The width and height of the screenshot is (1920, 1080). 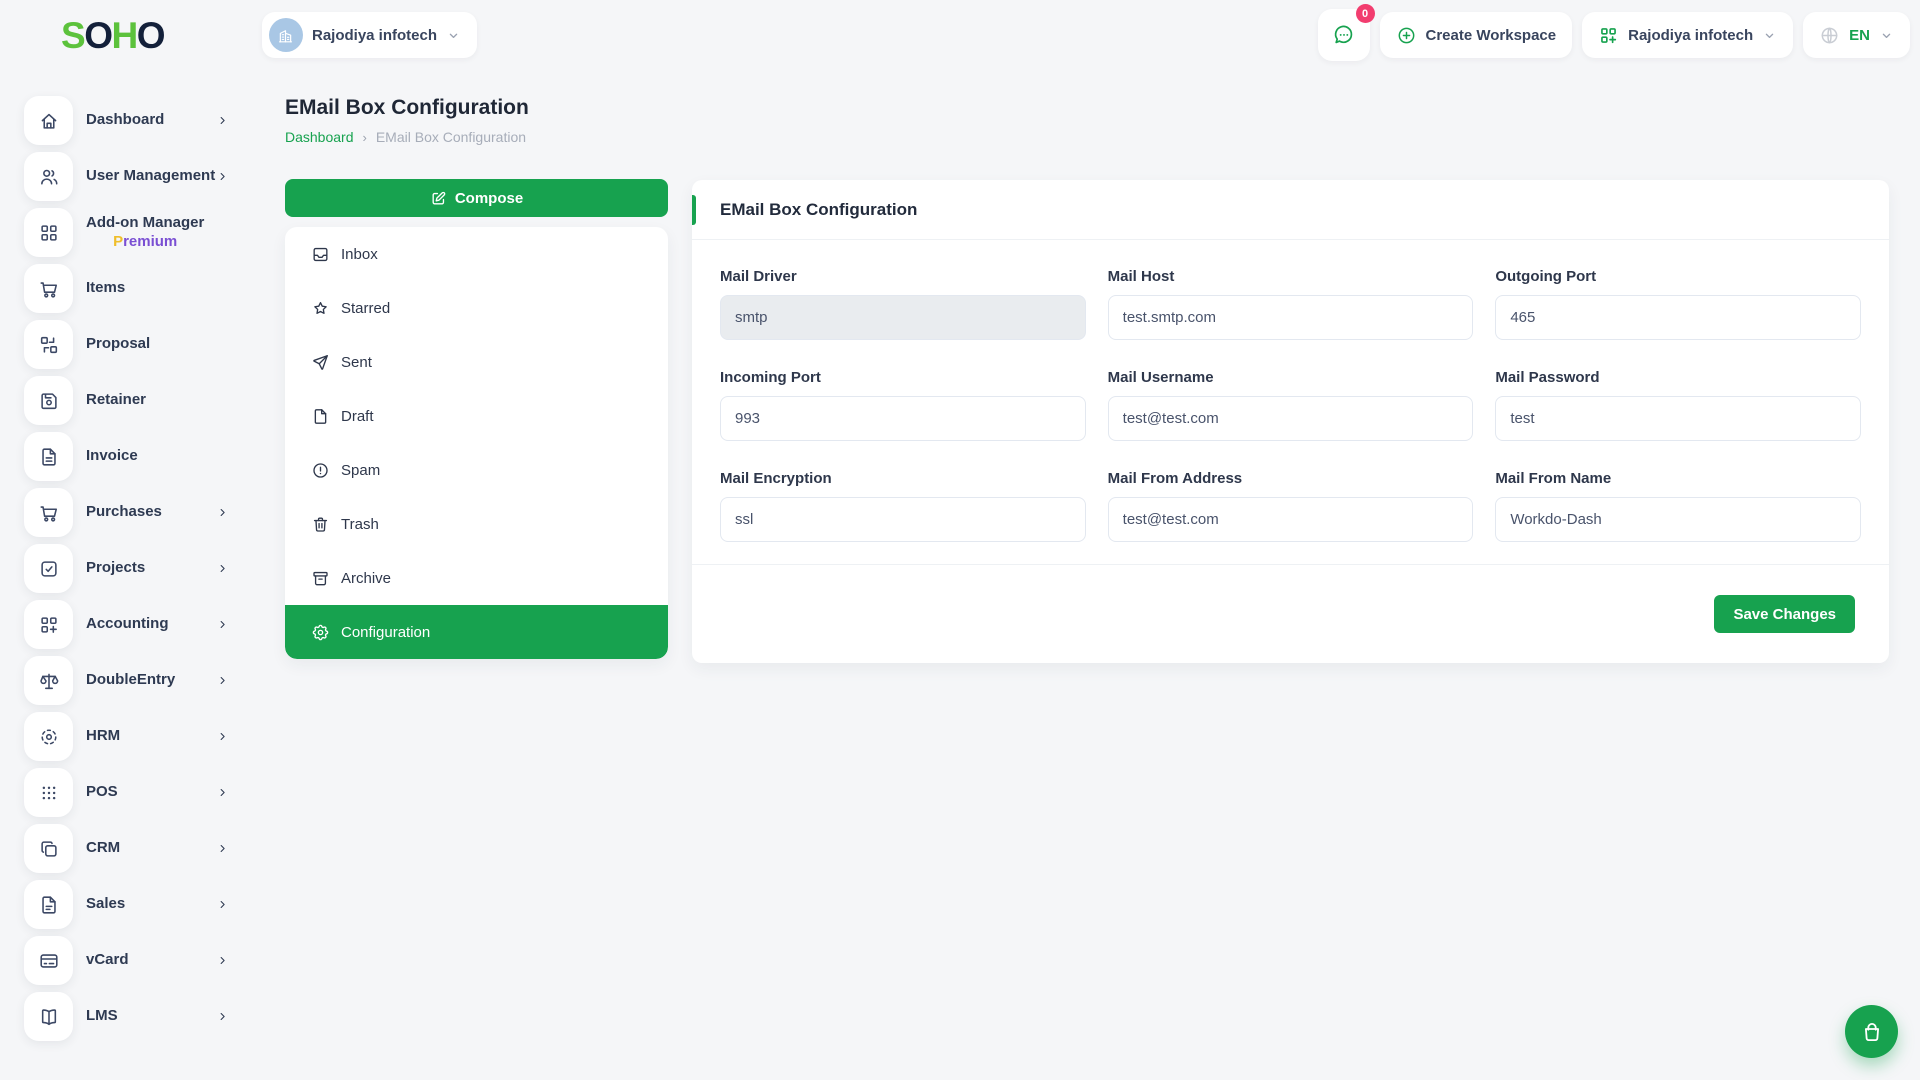 I want to click on card-accent-bar, so click(x=694, y=210).